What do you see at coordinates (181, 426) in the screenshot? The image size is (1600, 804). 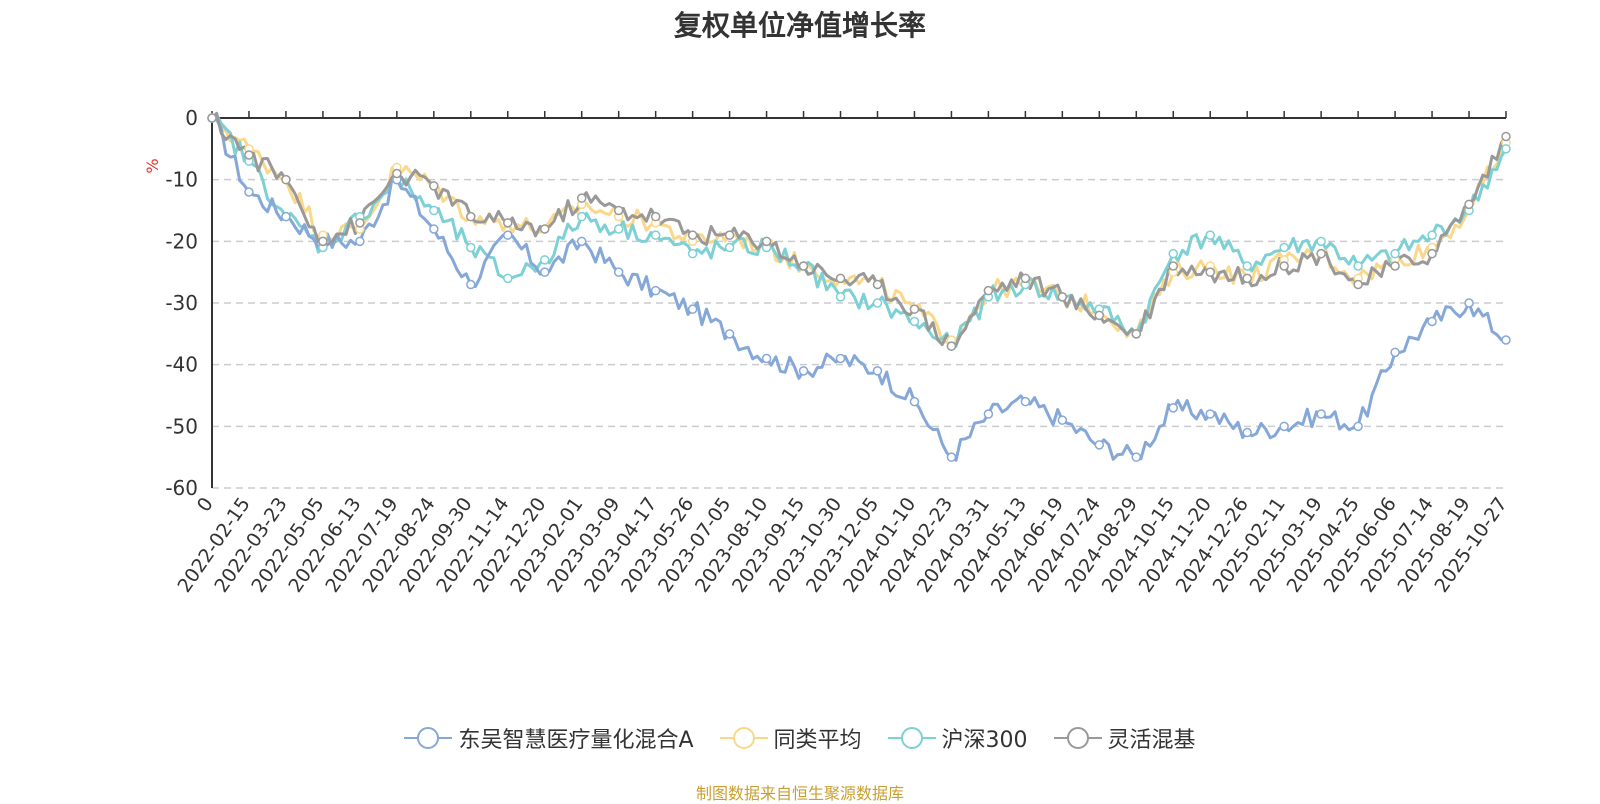 I see `y-tick-label: -50` at bounding box center [181, 426].